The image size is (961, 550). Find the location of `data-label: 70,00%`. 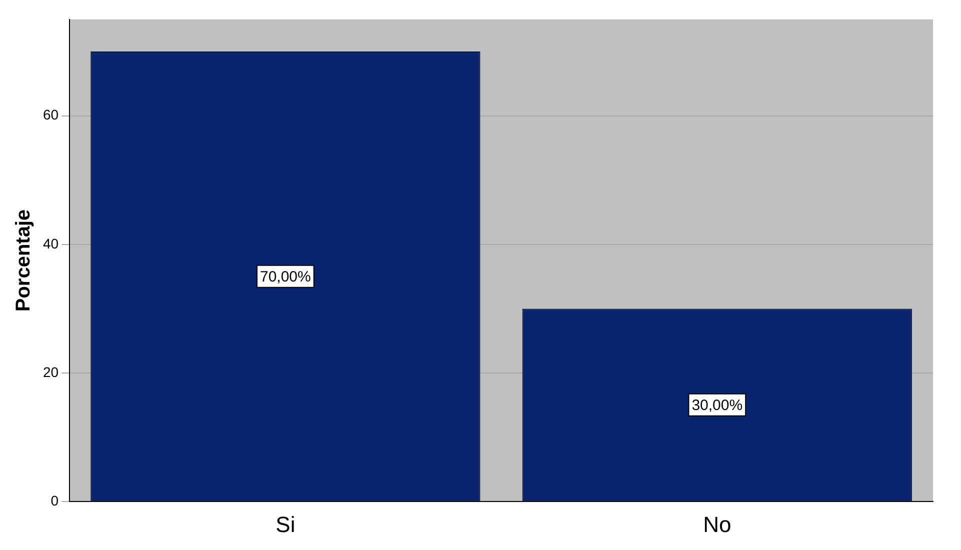

data-label: 70,00% is located at coordinates (285, 277).